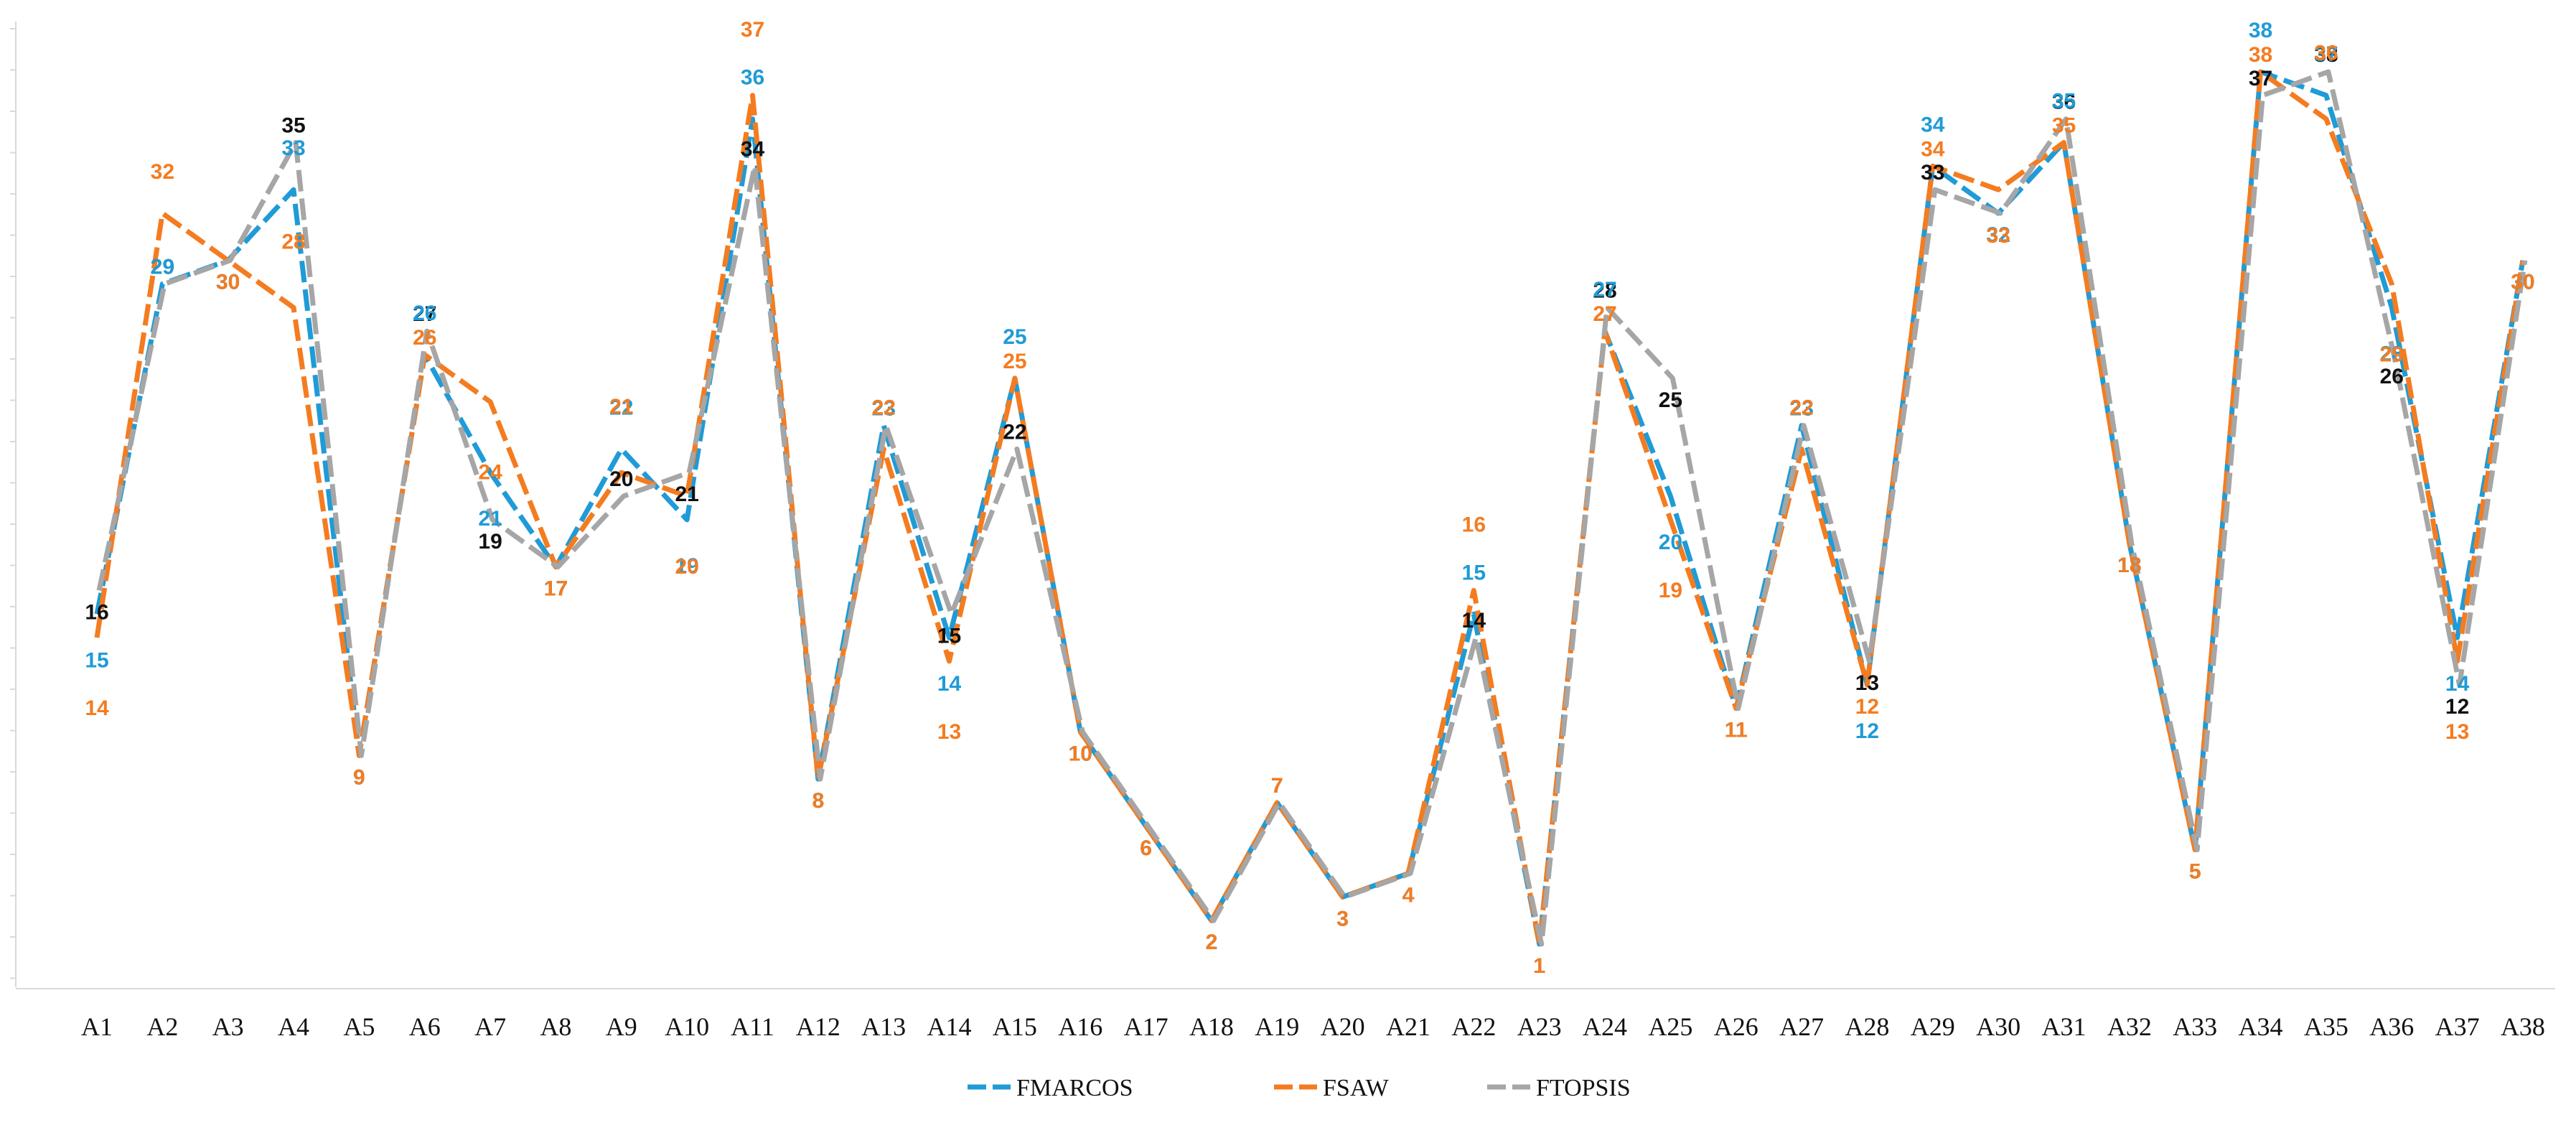 The width and height of the screenshot is (2576, 1143). I want to click on data-label-ftopsis: 11, so click(1737, 730).